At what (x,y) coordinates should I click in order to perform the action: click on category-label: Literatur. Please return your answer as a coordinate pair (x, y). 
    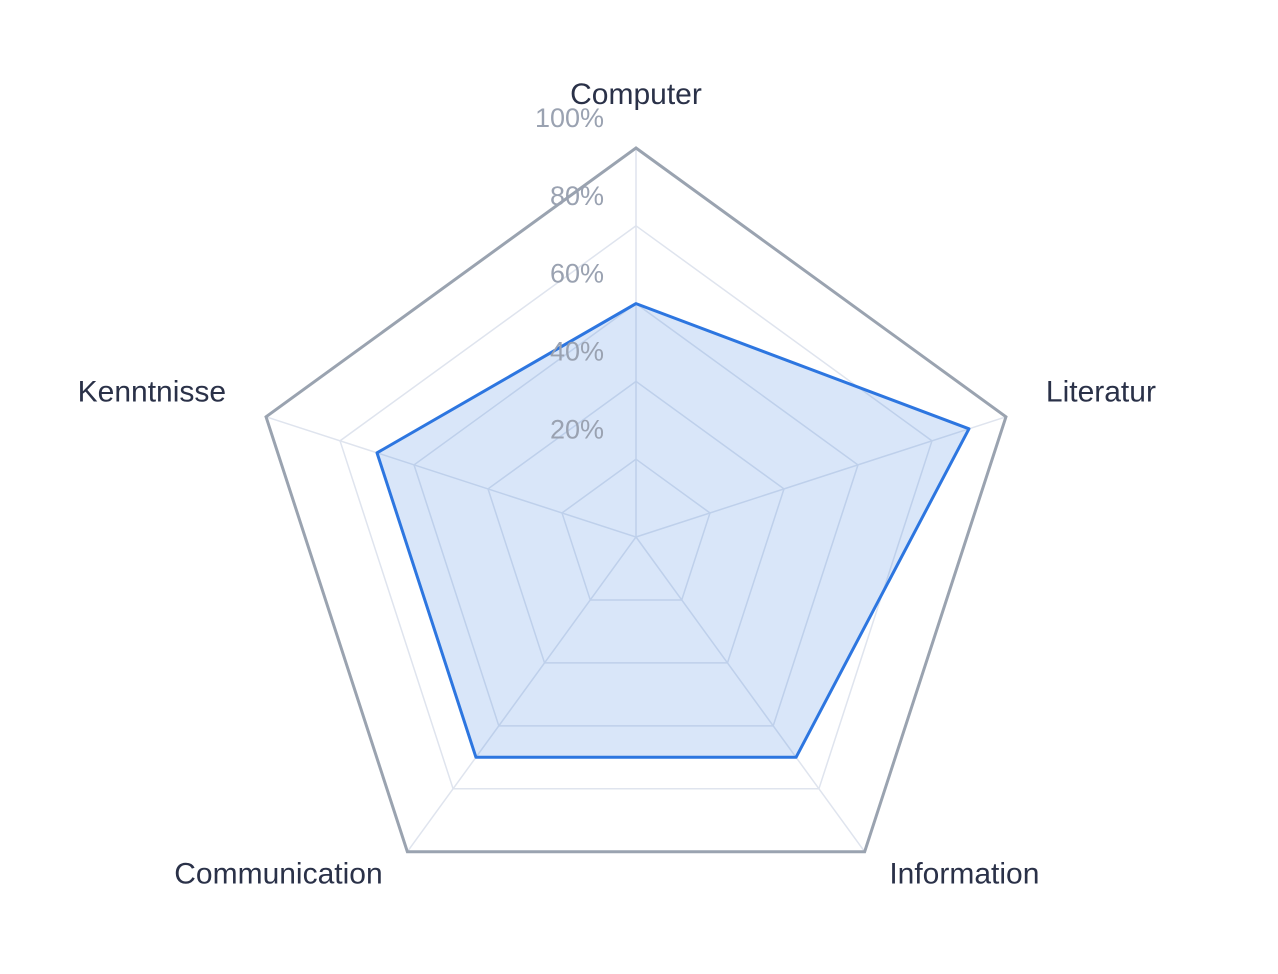
    Looking at the image, I should click on (1101, 392).